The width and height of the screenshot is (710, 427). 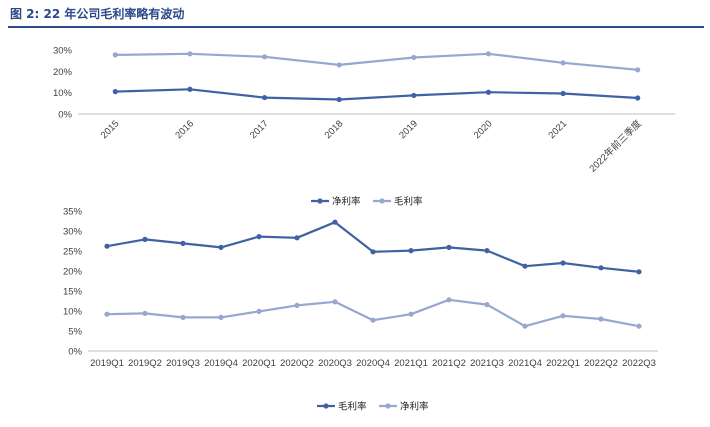 What do you see at coordinates (73, 252) in the screenshot?
I see `y-tick-label: 25%` at bounding box center [73, 252].